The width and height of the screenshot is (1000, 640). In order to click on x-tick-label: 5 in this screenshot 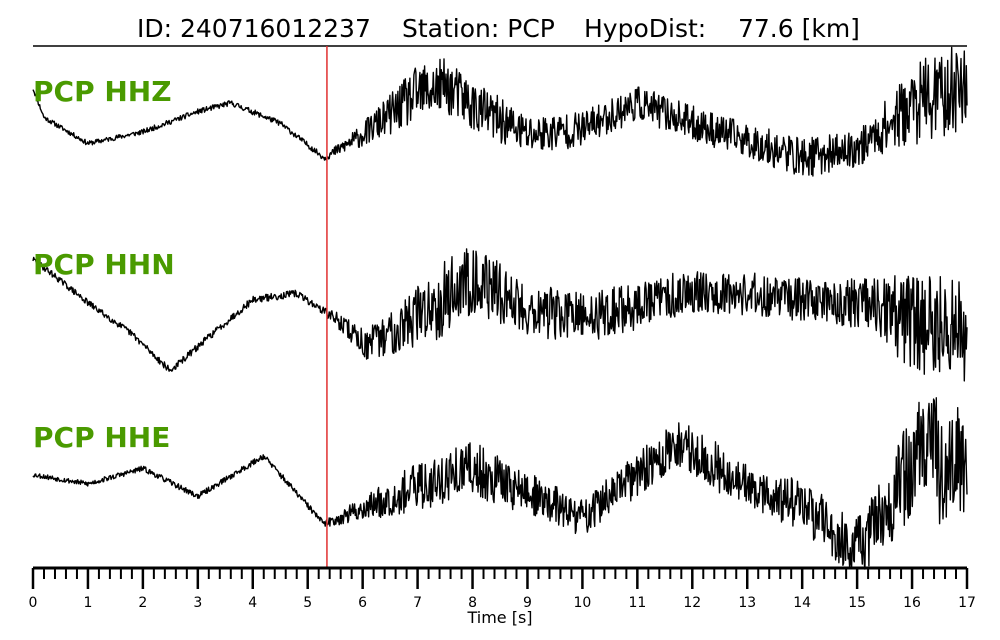, I will do `click(307, 603)`.